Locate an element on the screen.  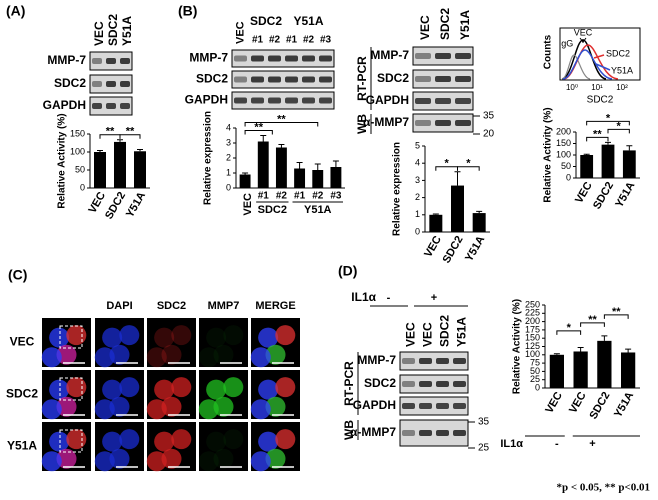
micro-col-label: MMP7 is located at coordinates (224, 306).